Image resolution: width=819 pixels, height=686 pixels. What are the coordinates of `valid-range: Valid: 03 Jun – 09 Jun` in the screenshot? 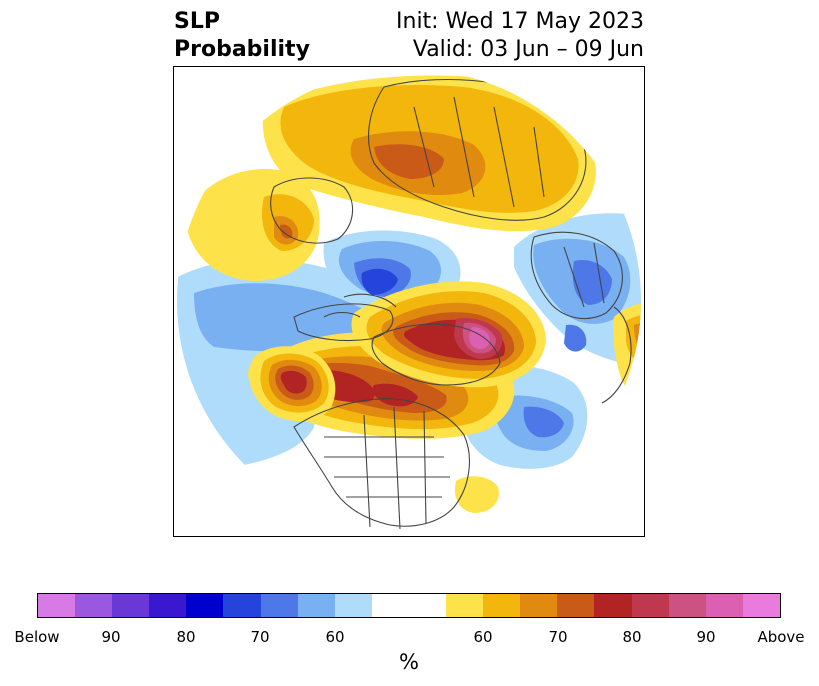 It's located at (528, 49).